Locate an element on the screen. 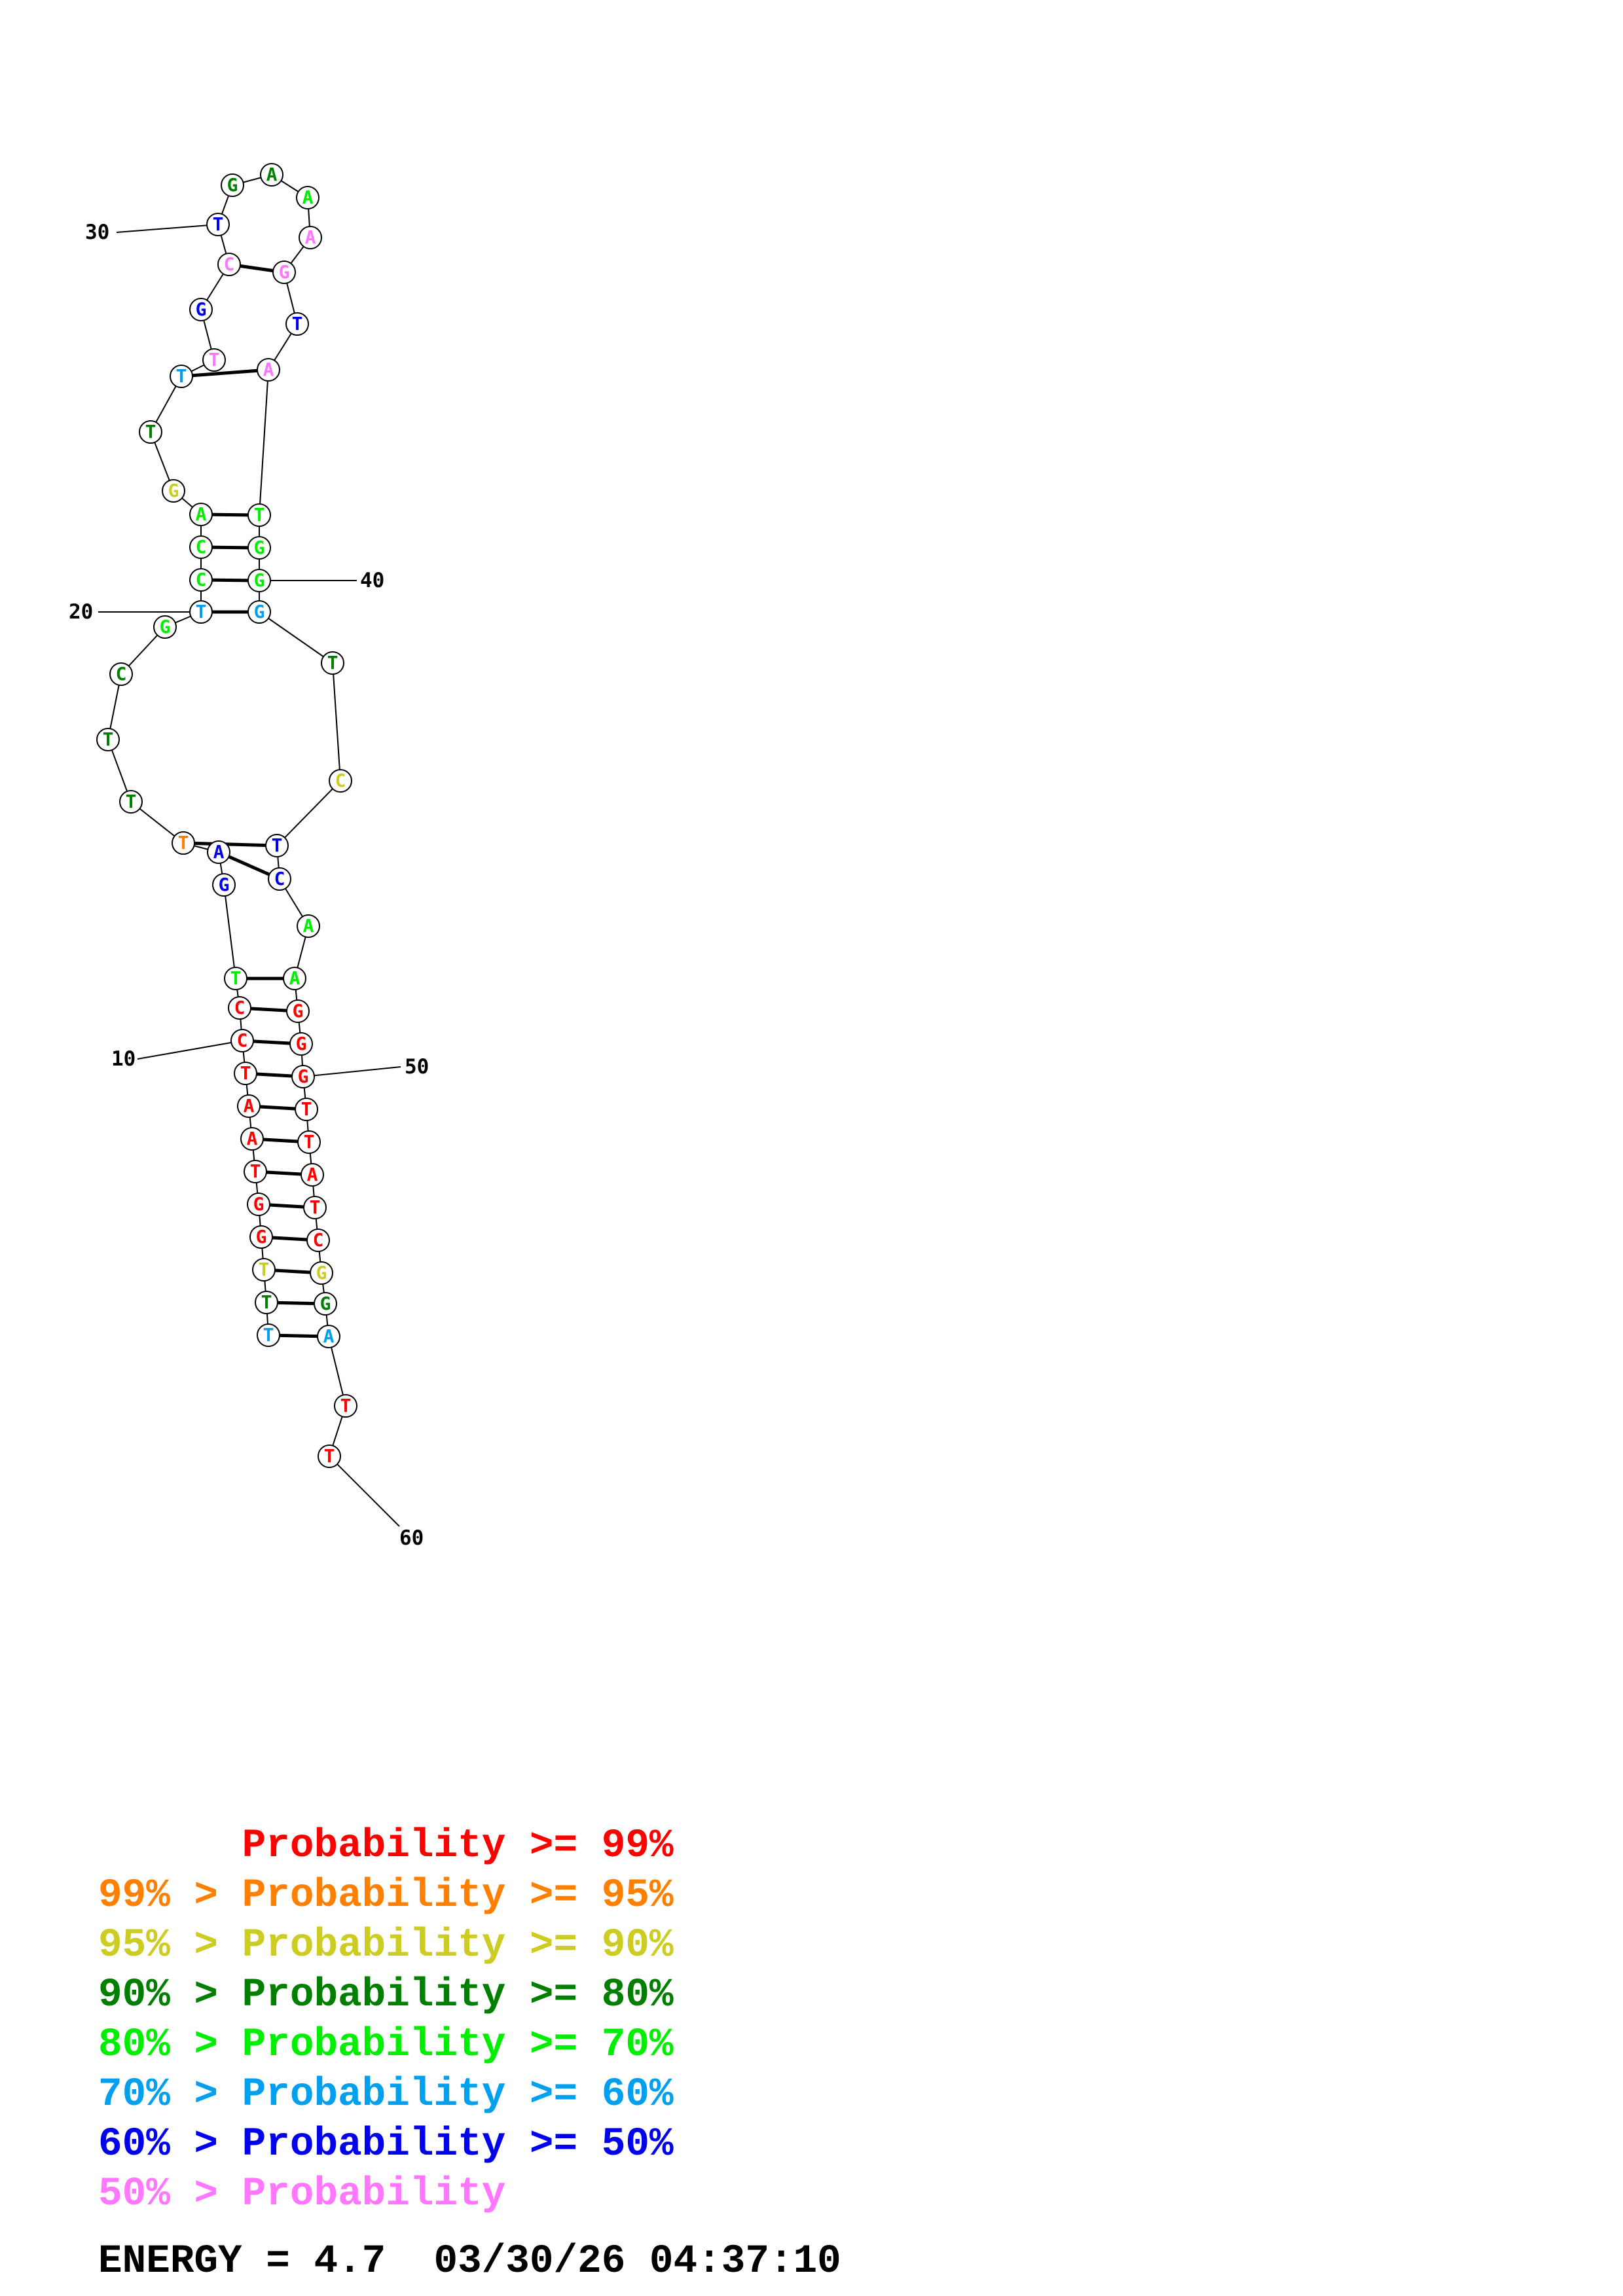  legend-threshold-prefix: 70% > is located at coordinates (170, 2094).